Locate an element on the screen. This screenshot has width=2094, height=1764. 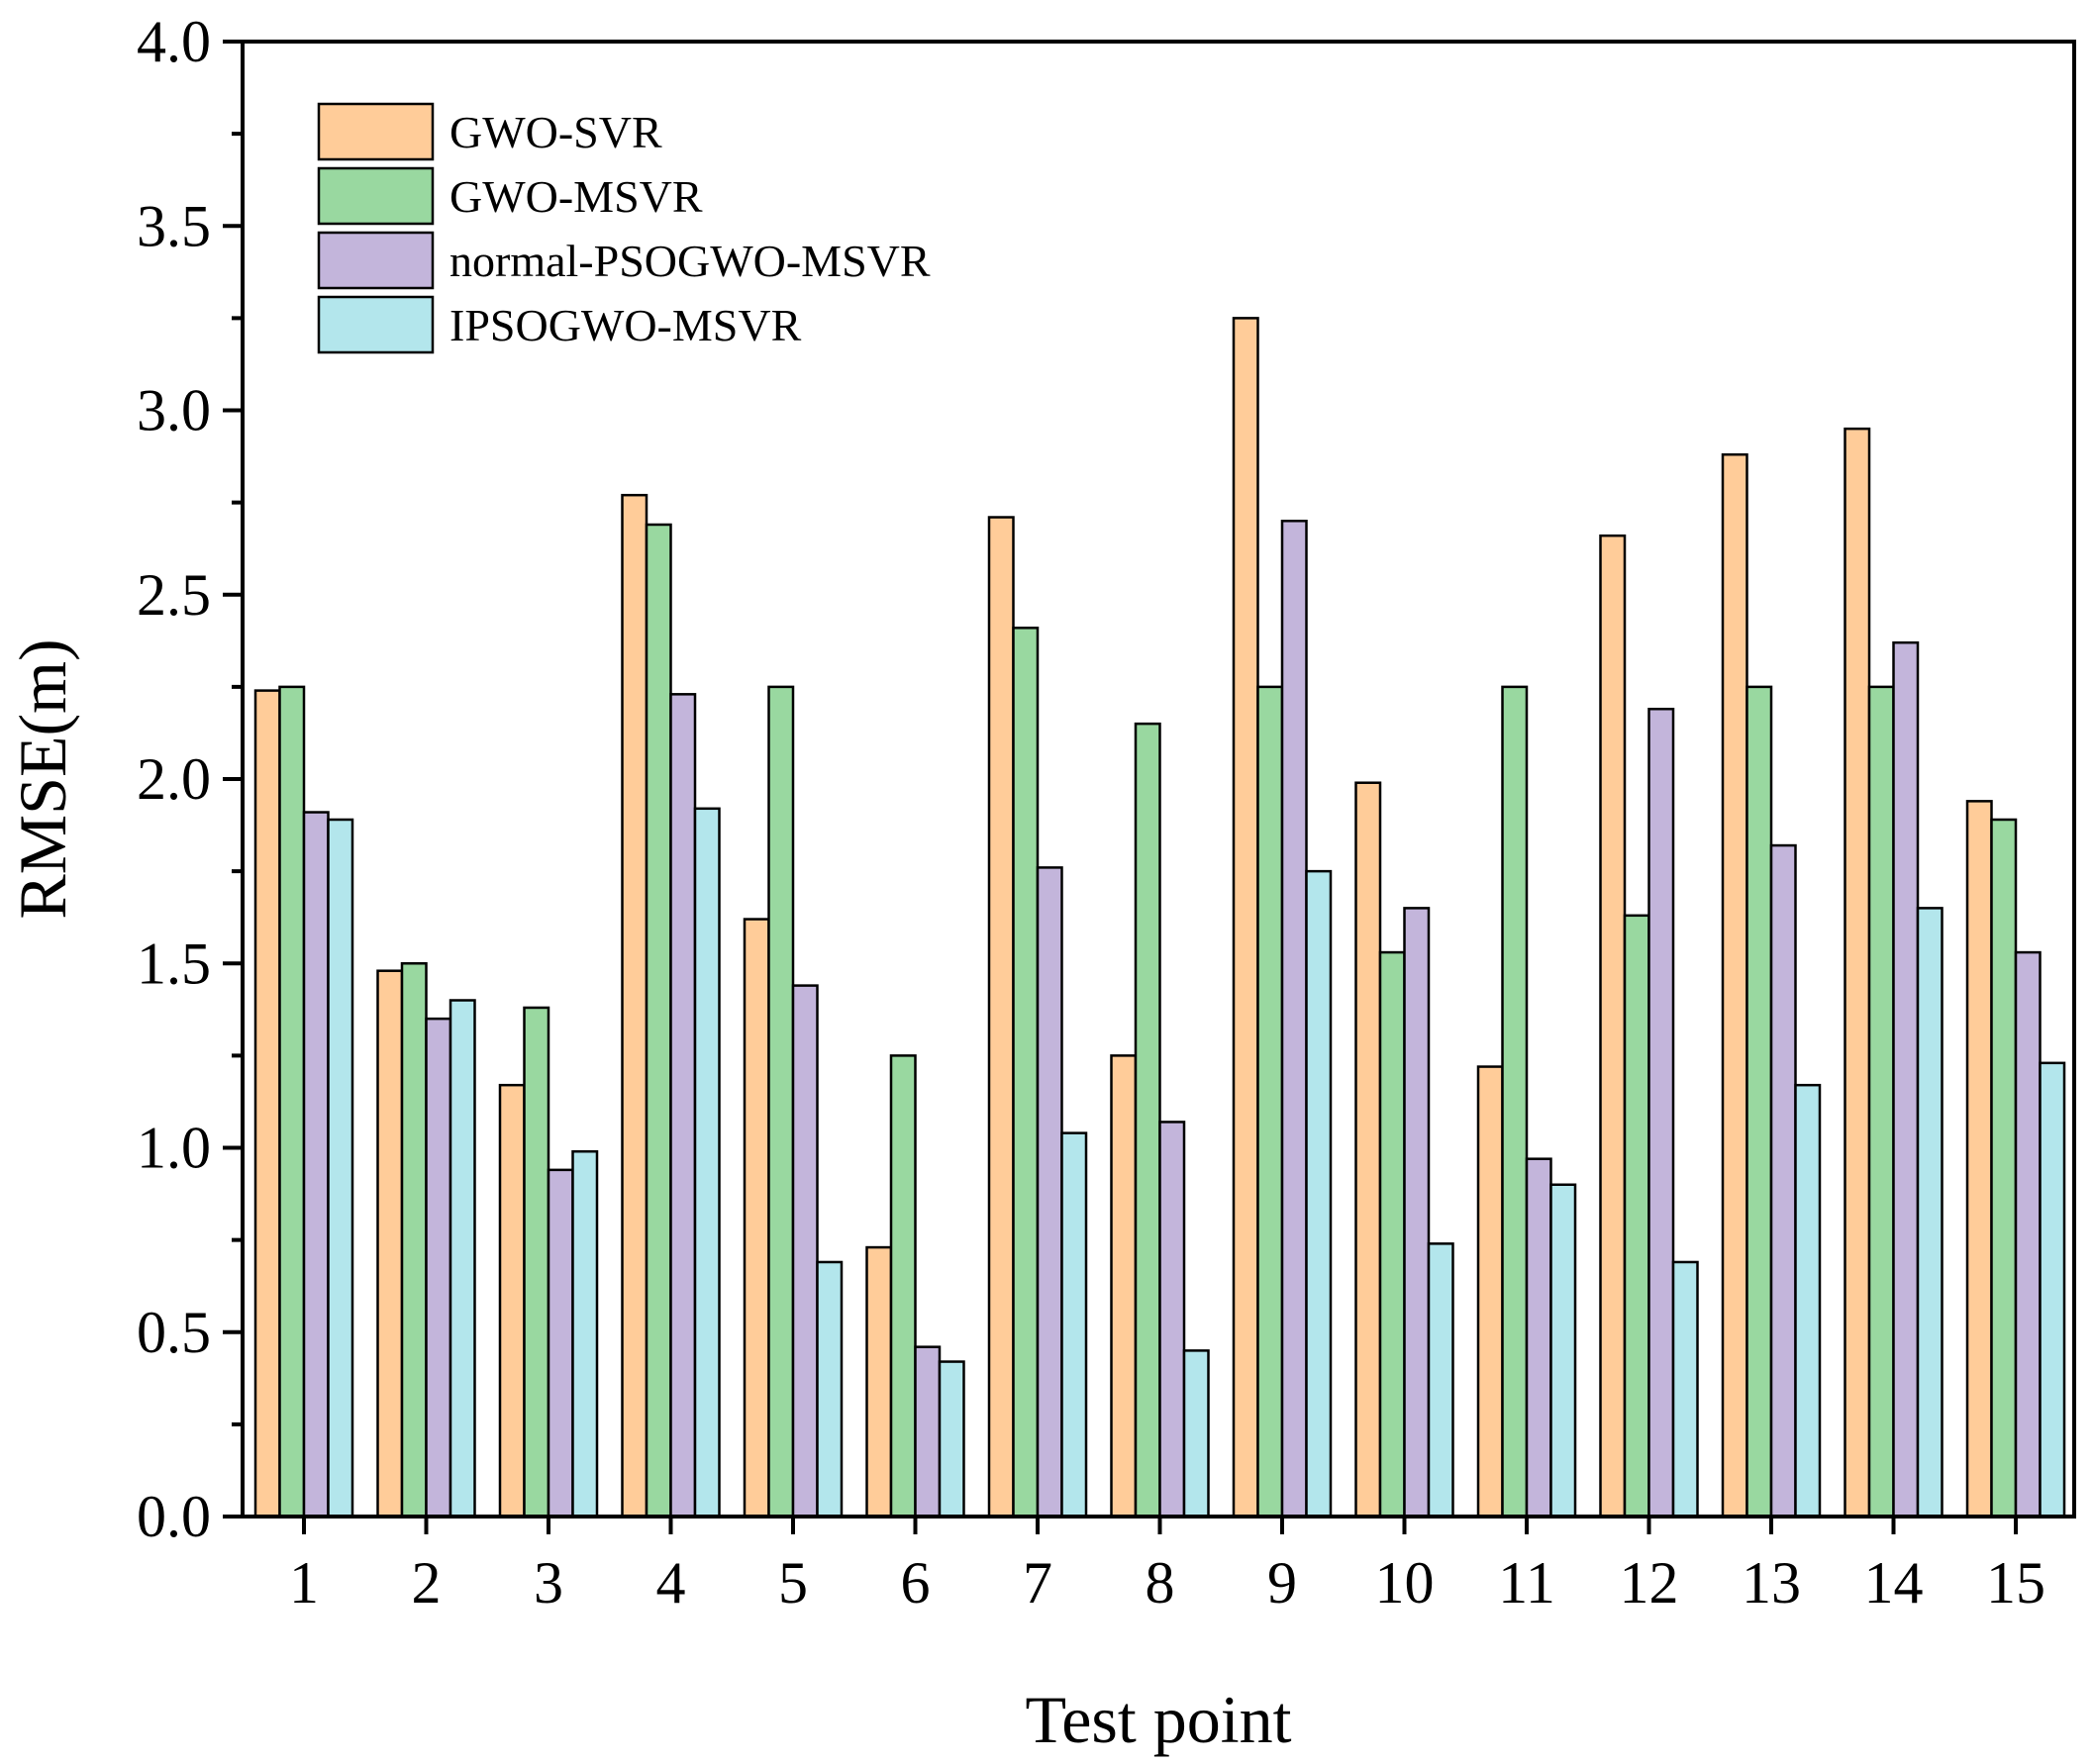
y-tick-label-2.0: 2.0 is located at coordinates (174, 779).